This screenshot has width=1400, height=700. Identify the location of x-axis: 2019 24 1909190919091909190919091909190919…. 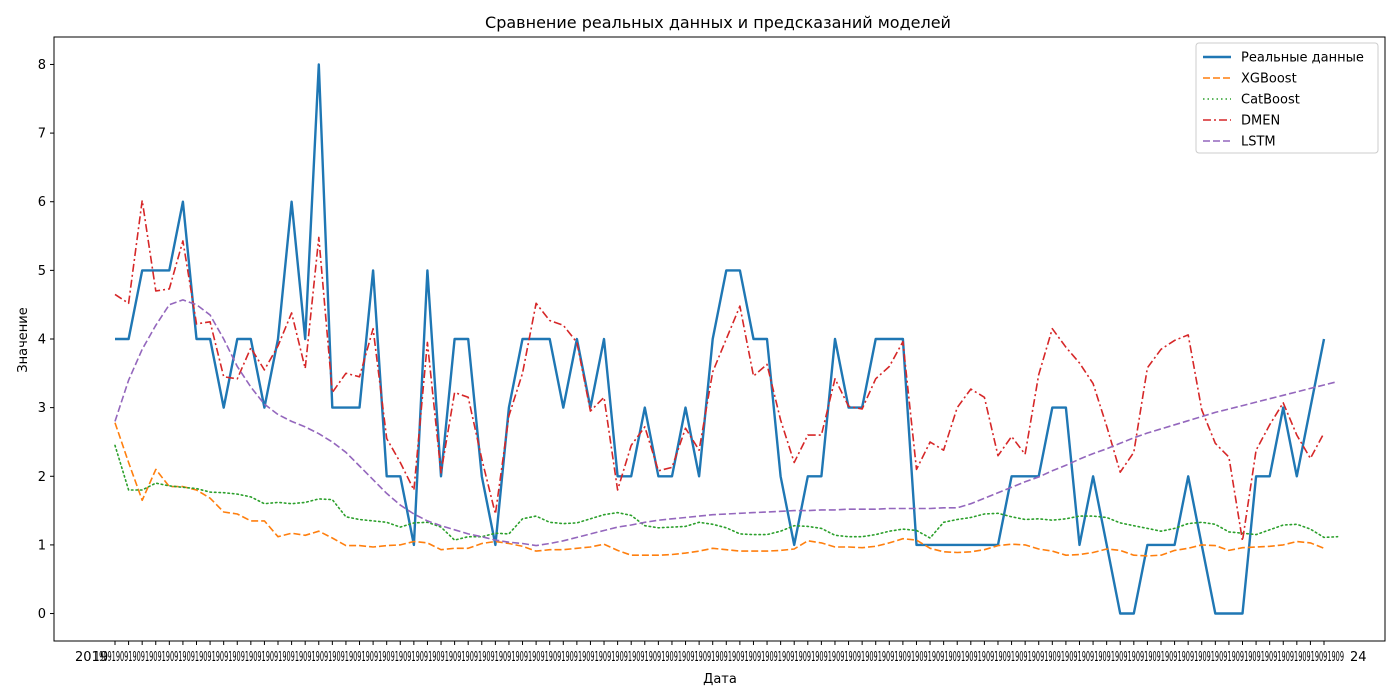
(721, 653).